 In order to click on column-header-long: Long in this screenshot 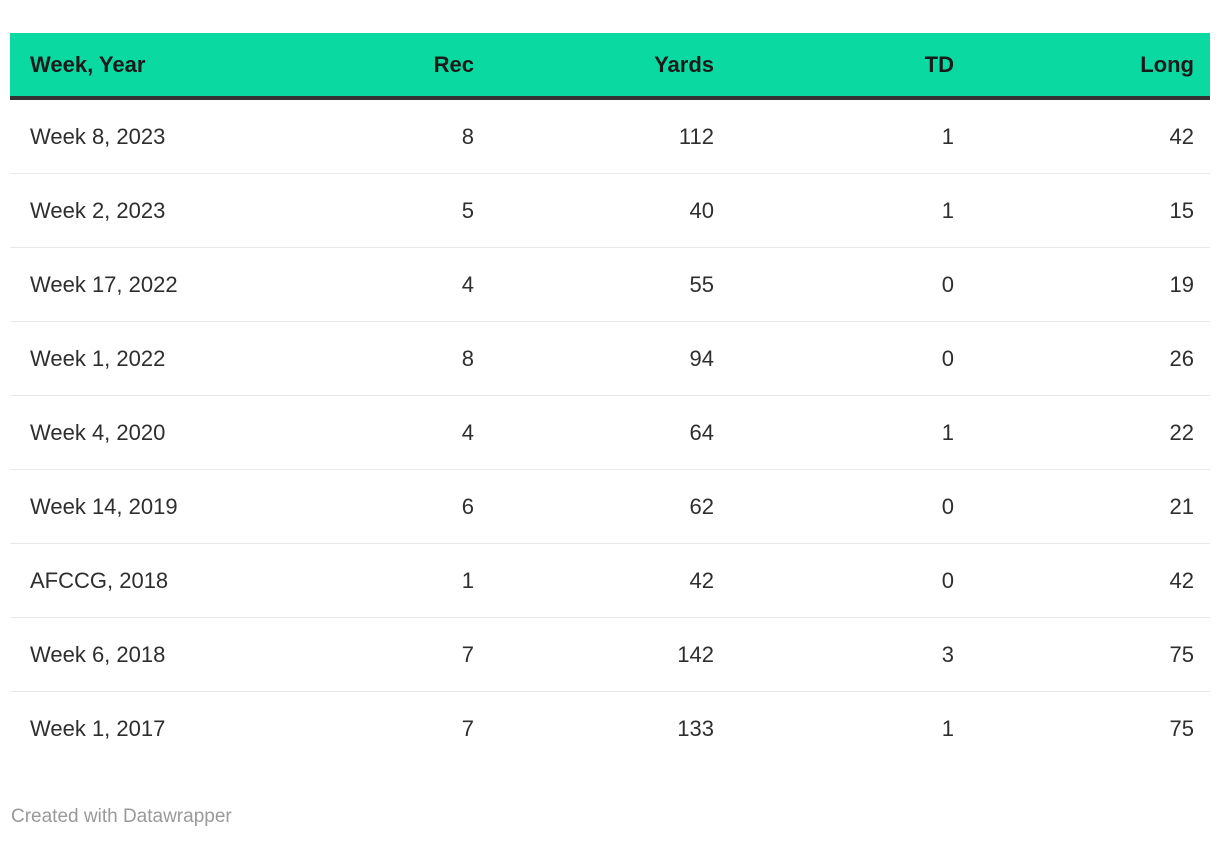, I will do `click(1090, 66)`.